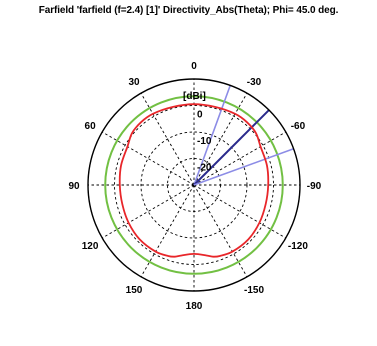 The height and width of the screenshot is (346, 377). Describe the element at coordinates (194, 66) in the screenshot. I see `angle-label-0: 0` at that location.